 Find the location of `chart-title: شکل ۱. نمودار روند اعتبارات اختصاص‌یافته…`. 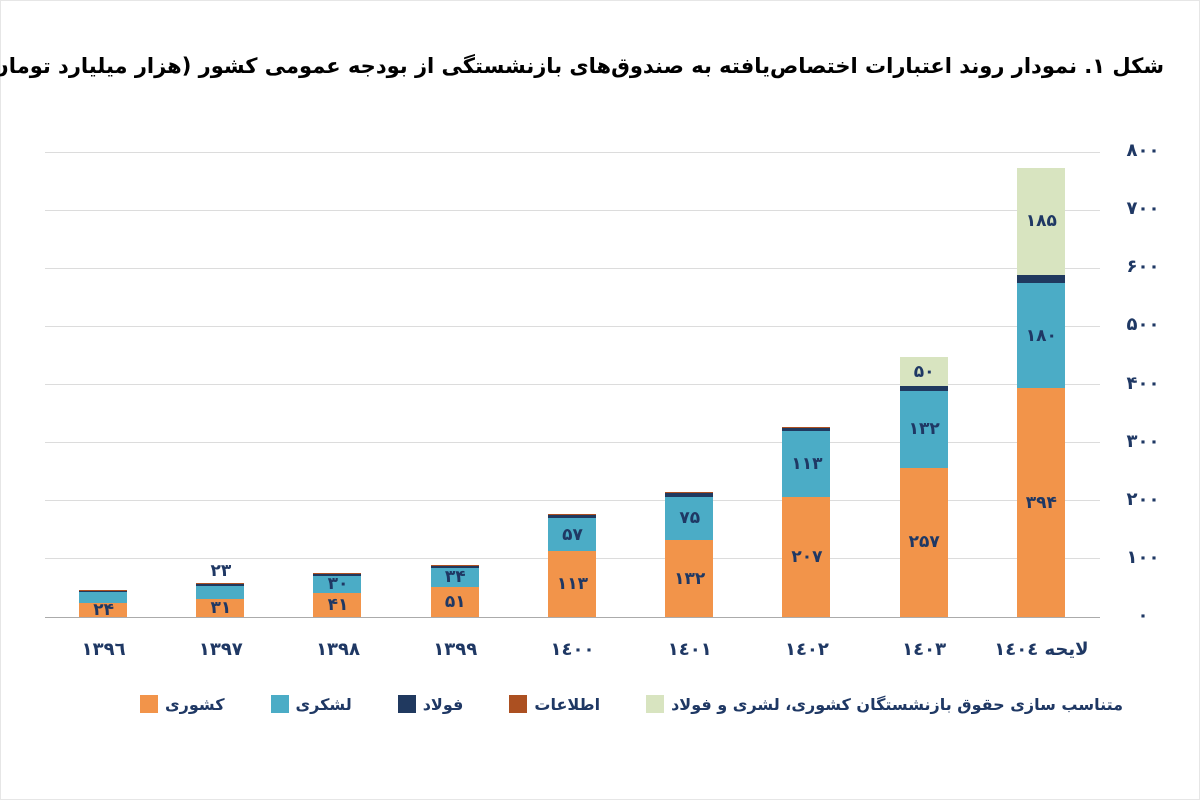

chart-title: شکل ۱. نمودار روند اعتبارات اختصاص‌یافته… is located at coordinates (582, 66).